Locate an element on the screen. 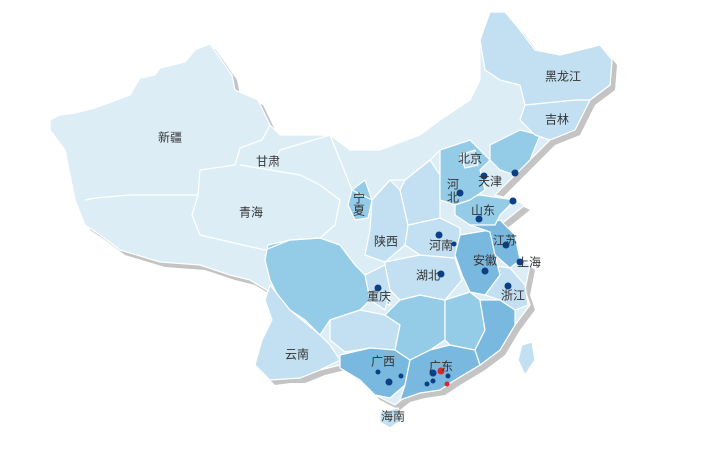 Image resolution: width=703 pixels, height=466 pixels. label-hebei-2: 北 is located at coordinates (453, 197).